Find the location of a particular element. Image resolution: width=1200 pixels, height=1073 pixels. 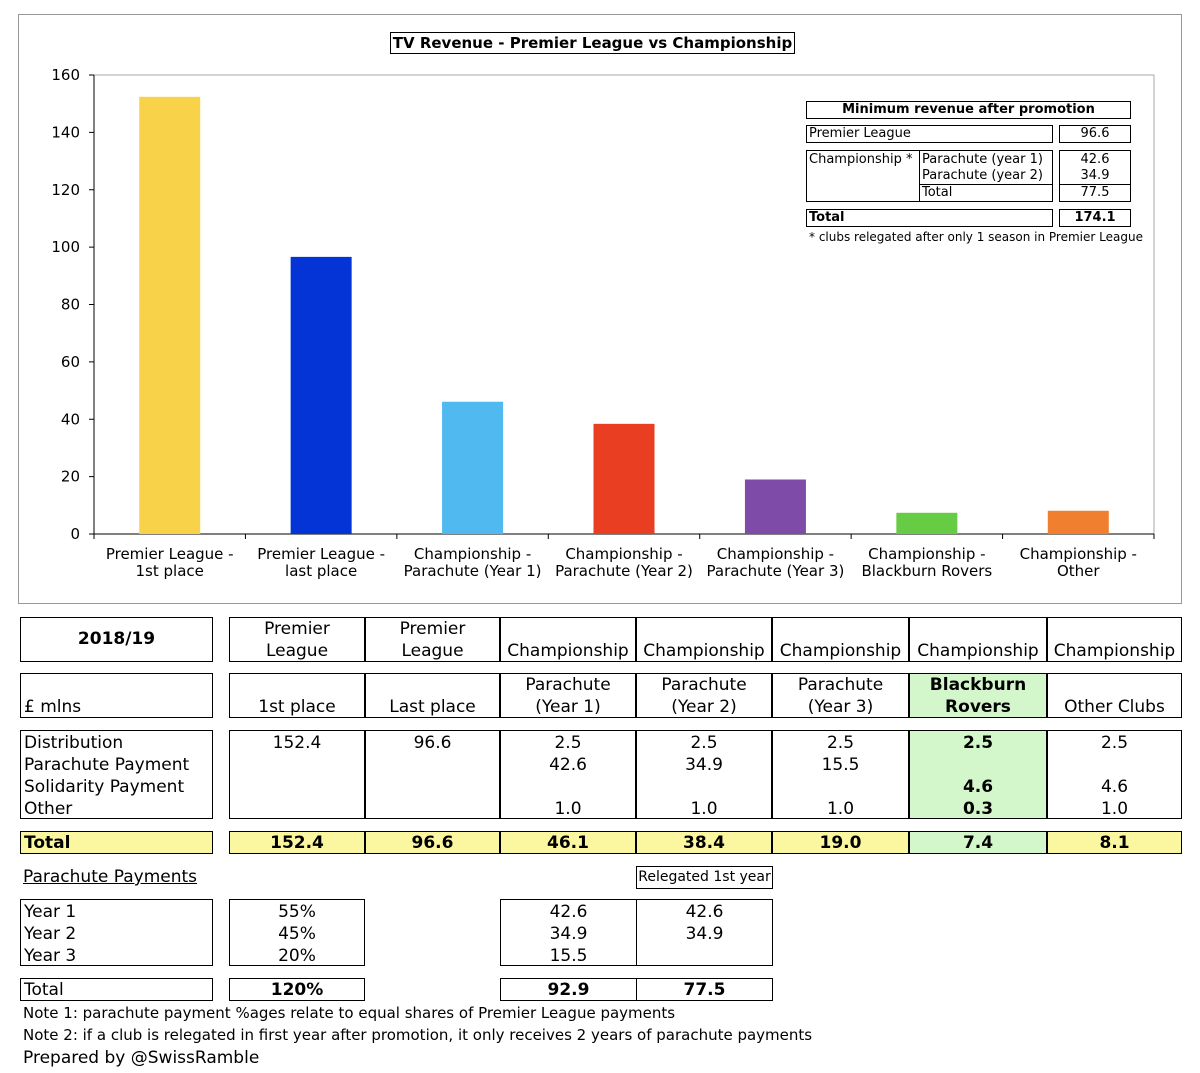

standard-year-2: 34.9 is located at coordinates (568, 934).